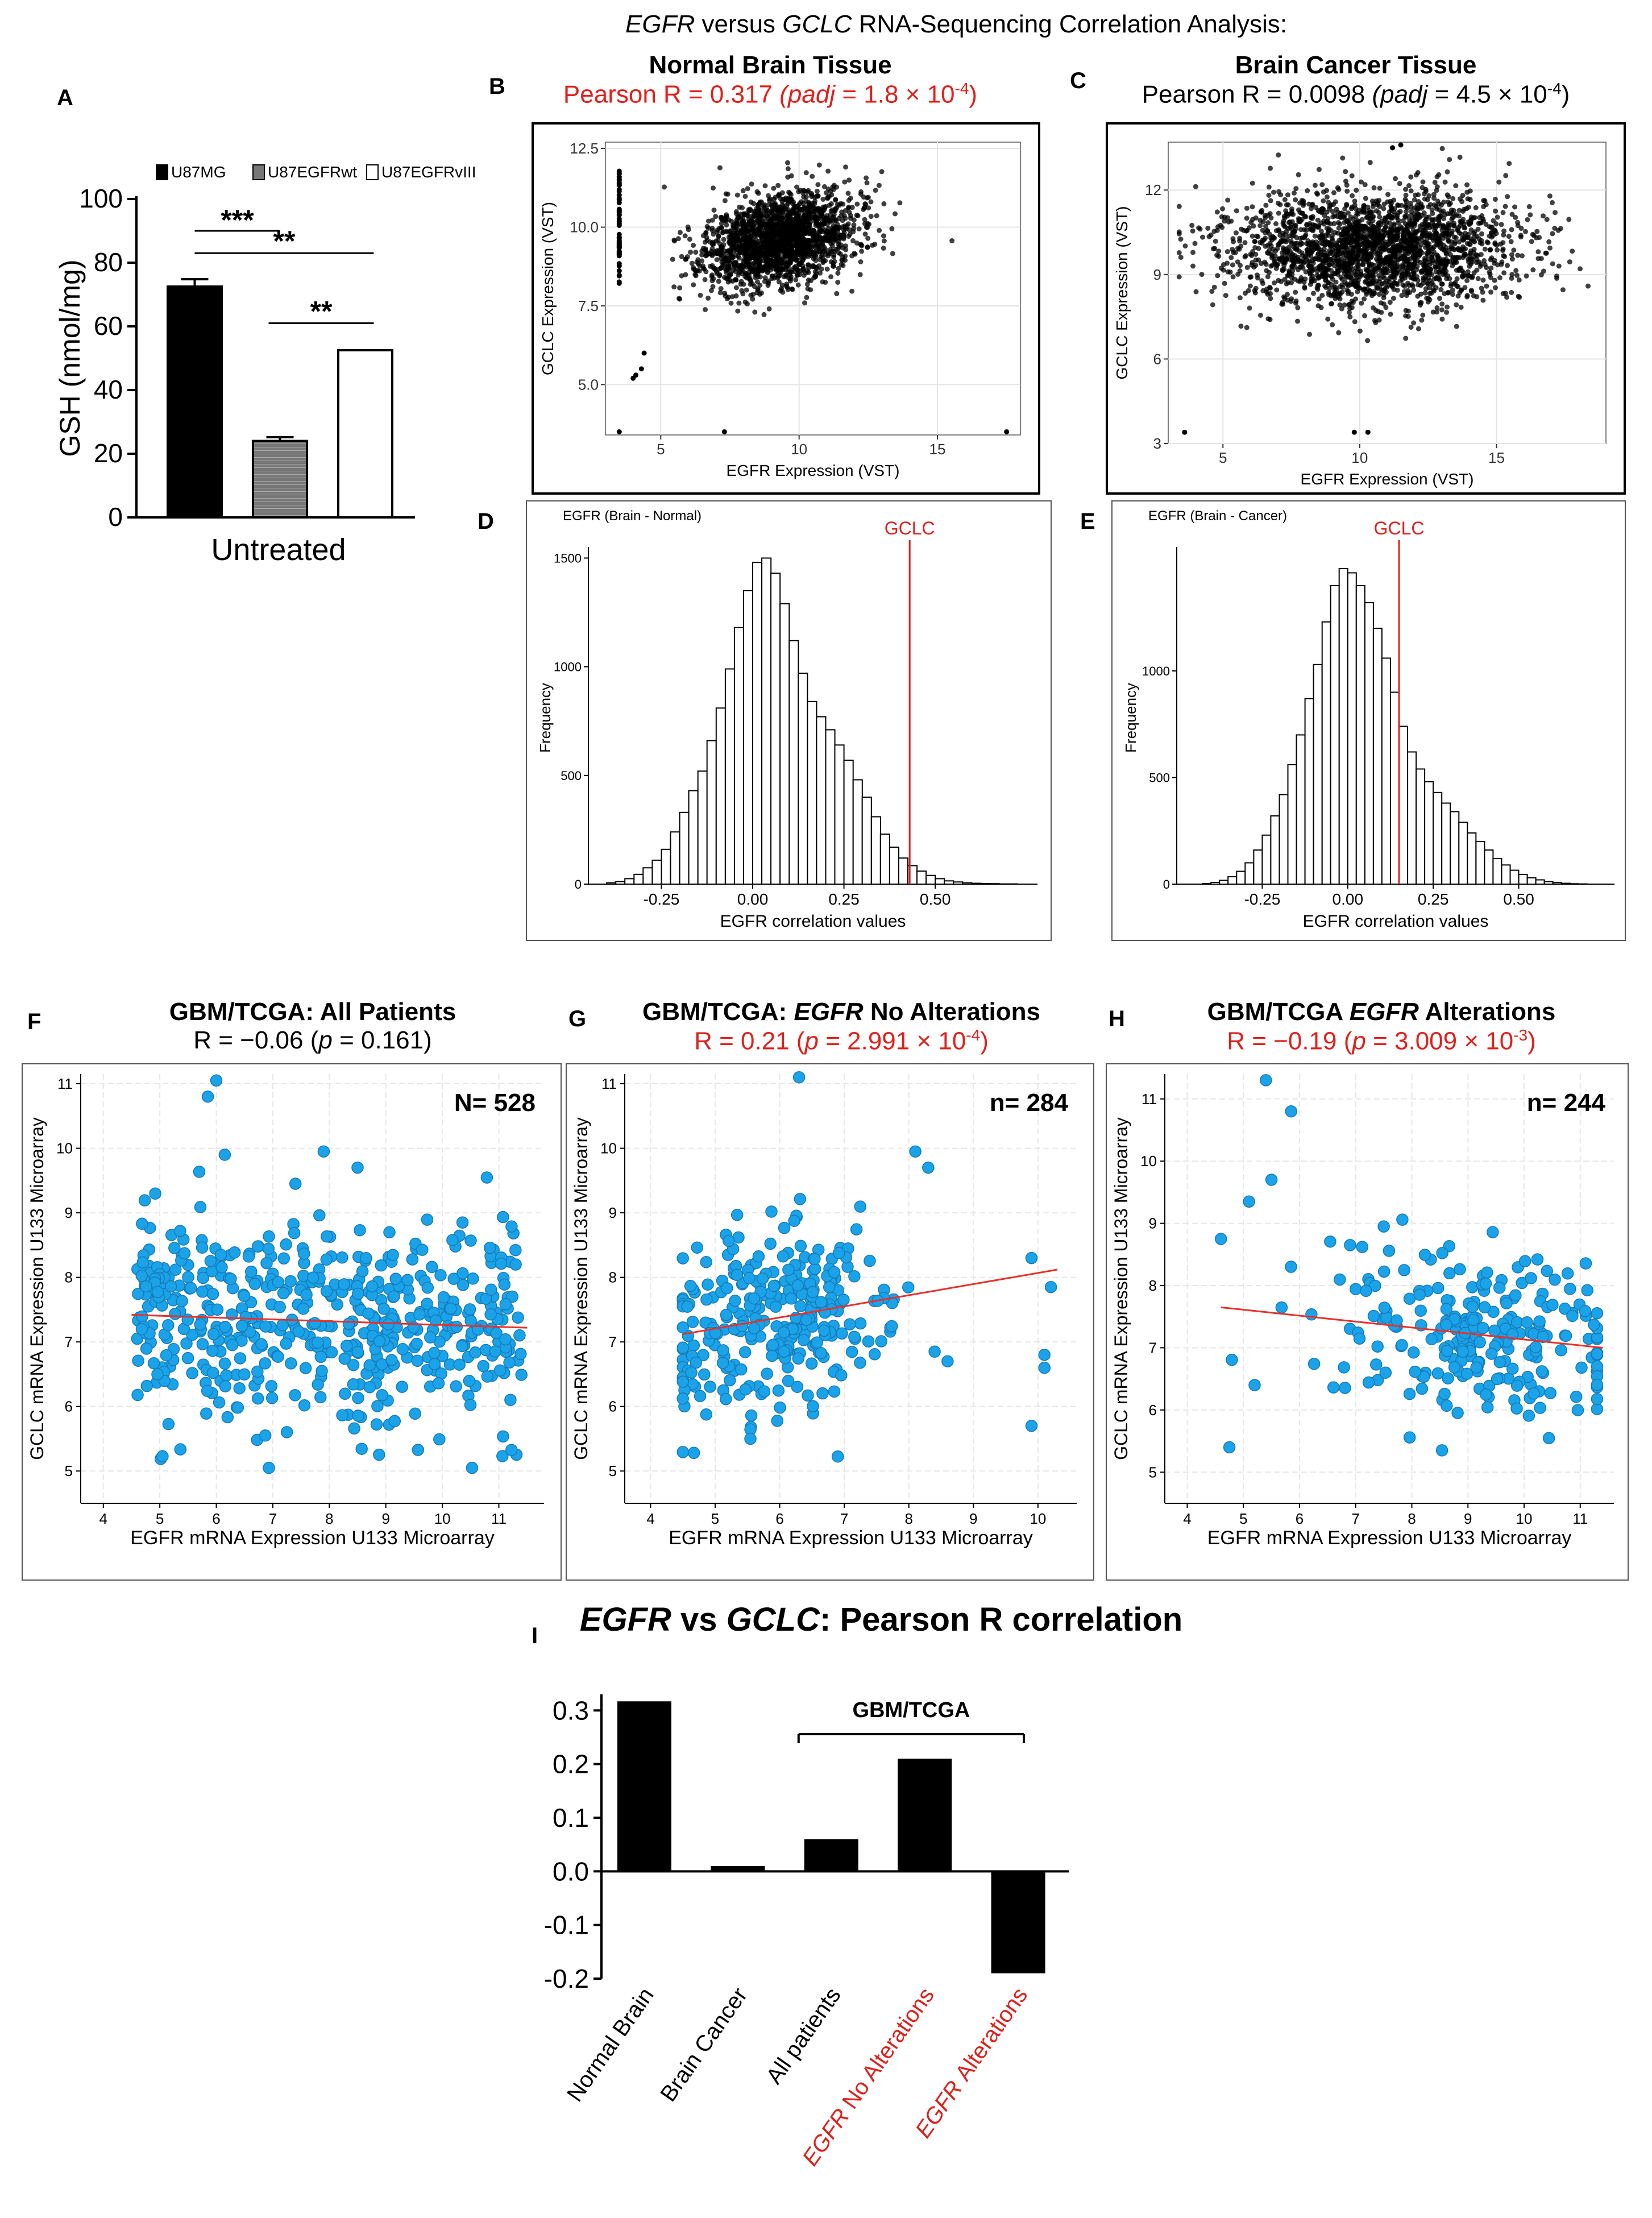 The height and width of the screenshot is (2218, 1652). What do you see at coordinates (662, 899) in the screenshot?
I see `d-x-tick-label: -0.25` at bounding box center [662, 899].